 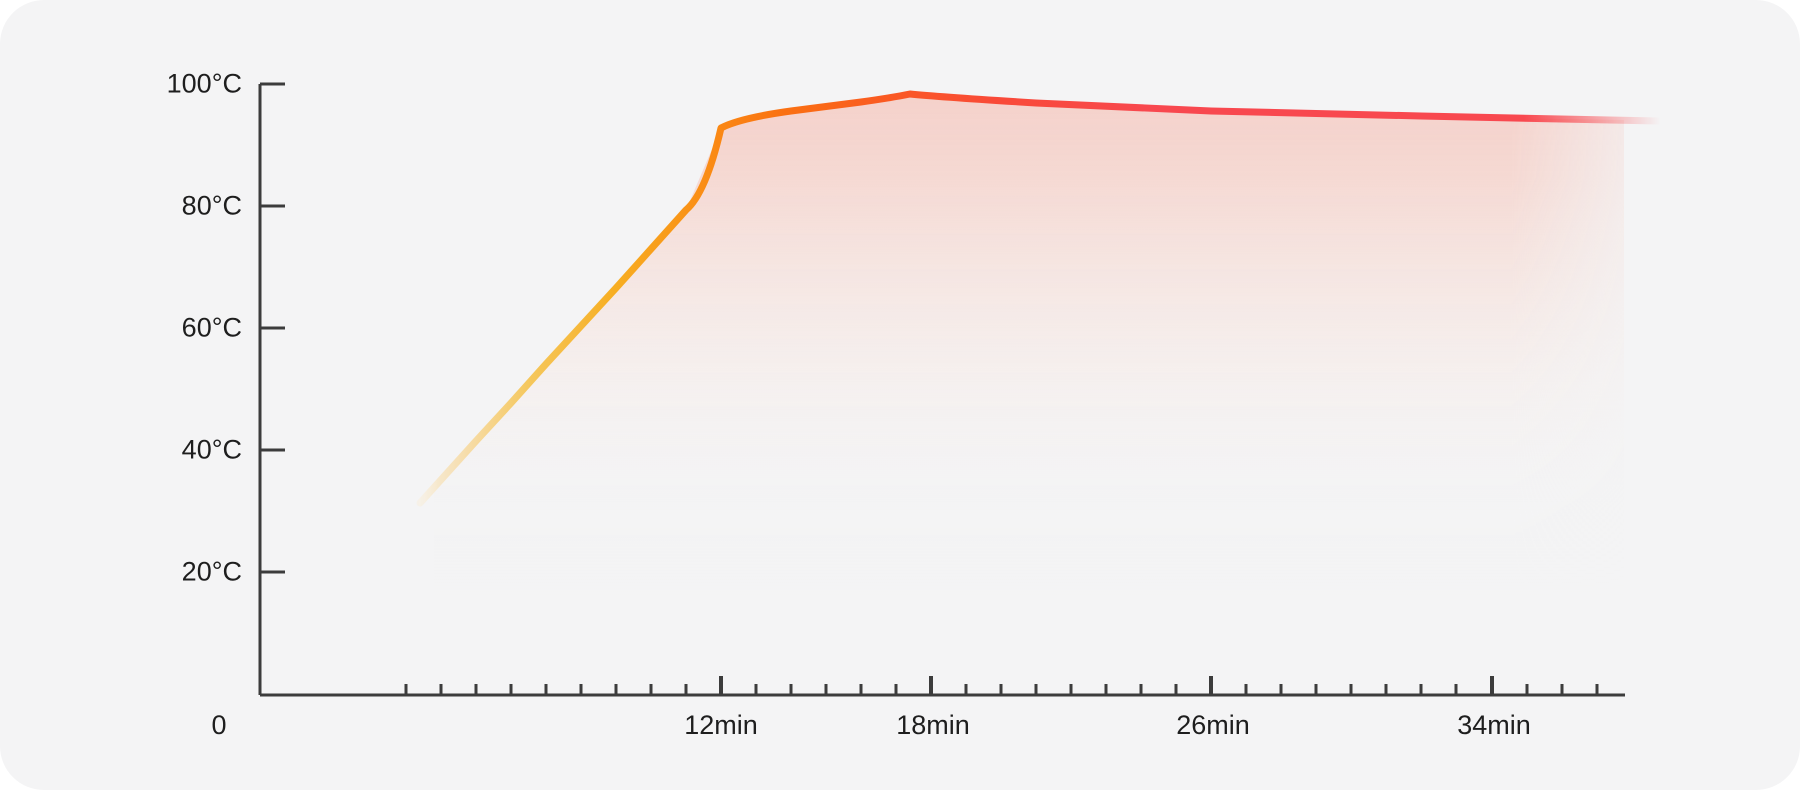 I want to click on y-axis-ticks, so click(x=272, y=328).